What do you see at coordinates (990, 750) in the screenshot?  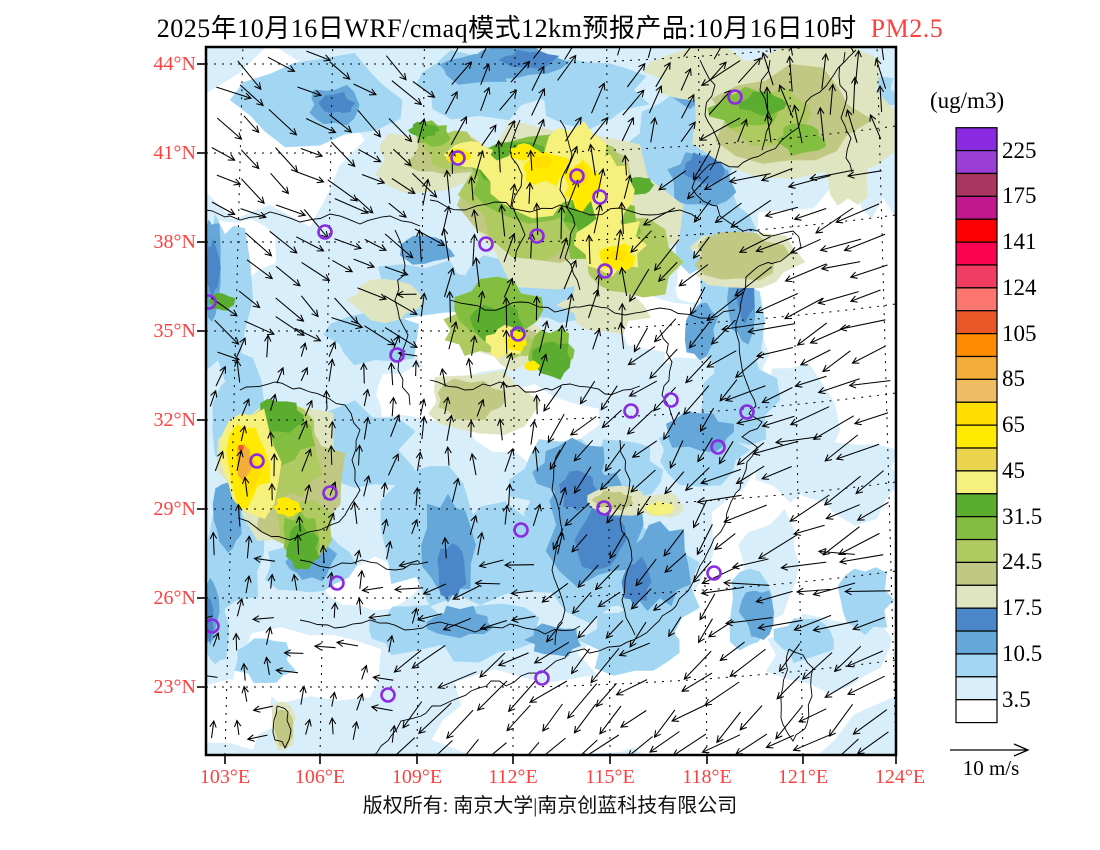 I see `wind-reference-arrow` at bounding box center [990, 750].